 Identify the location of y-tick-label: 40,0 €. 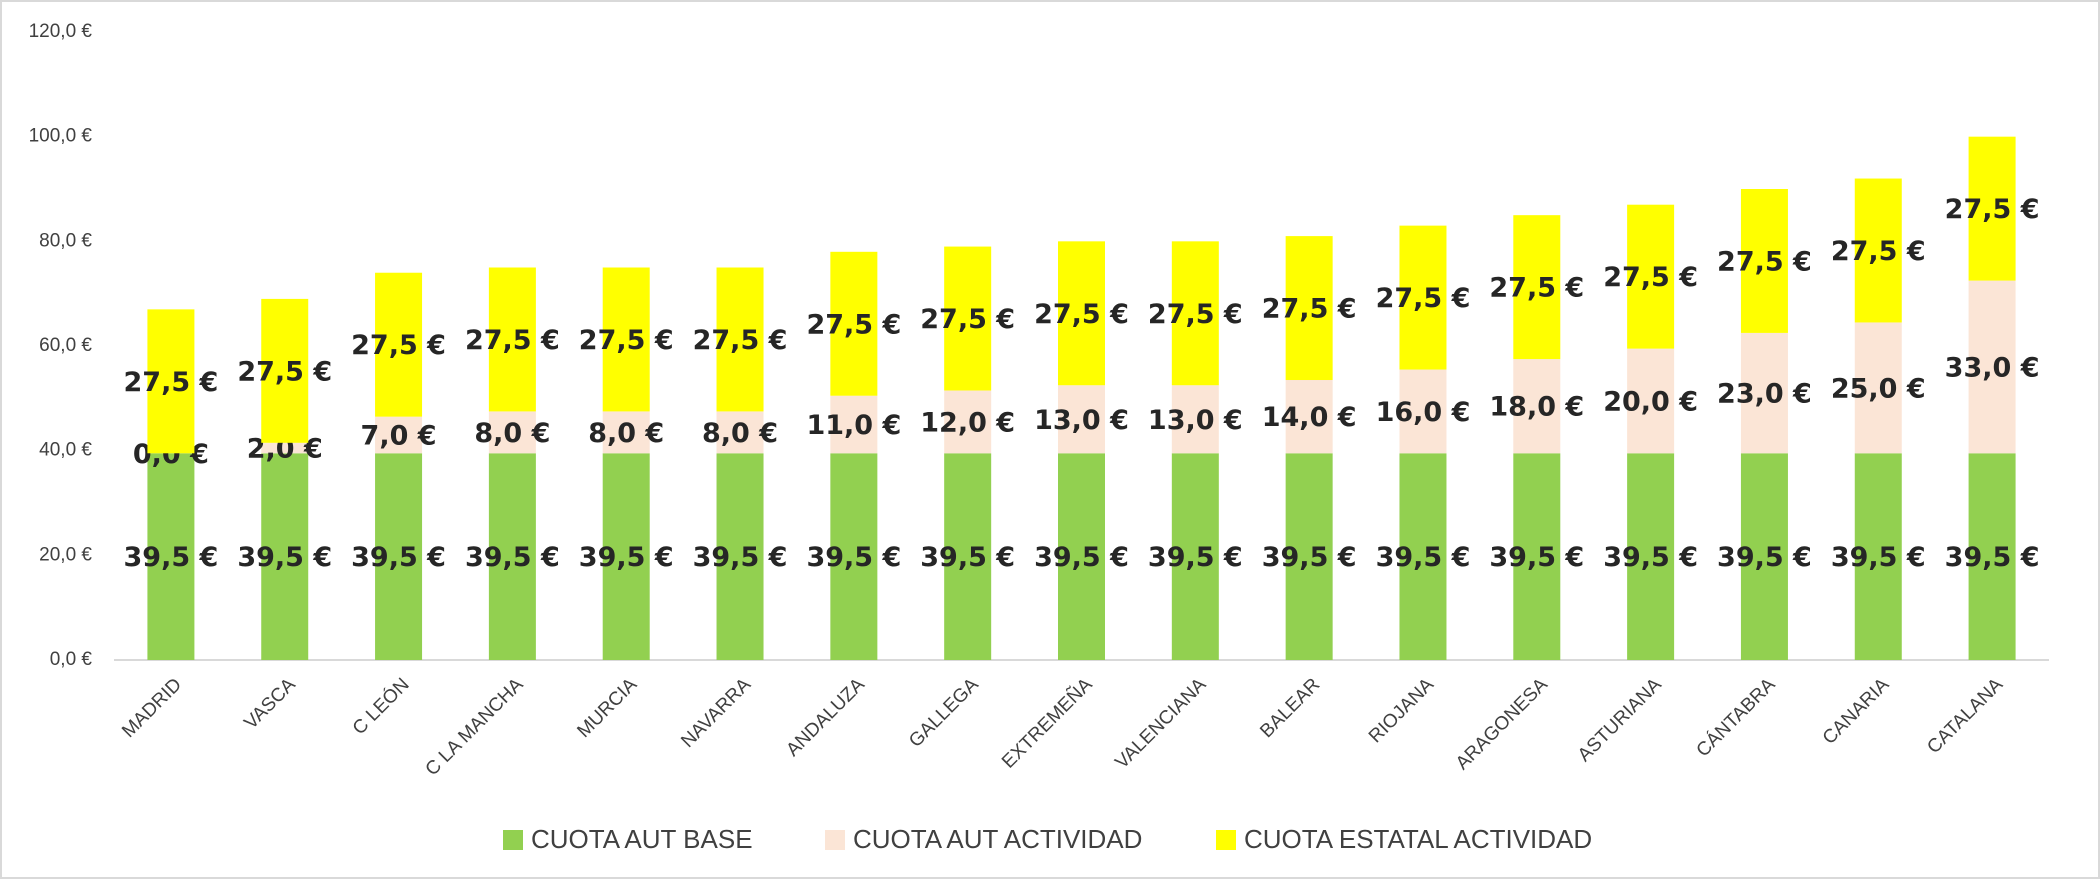
(65, 450).